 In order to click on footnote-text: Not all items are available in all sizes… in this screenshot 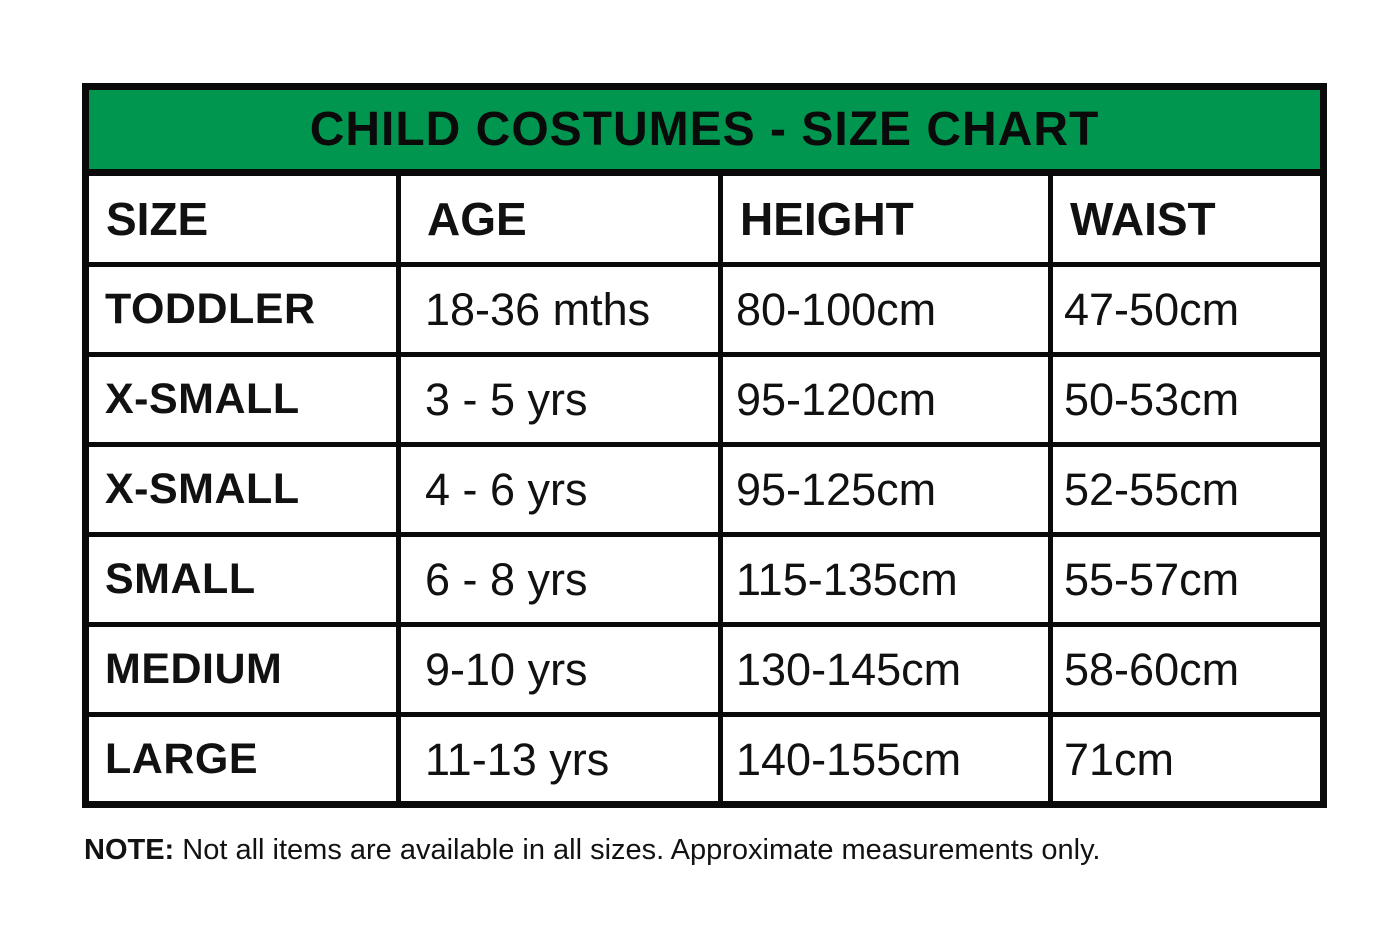, I will do `click(637, 850)`.